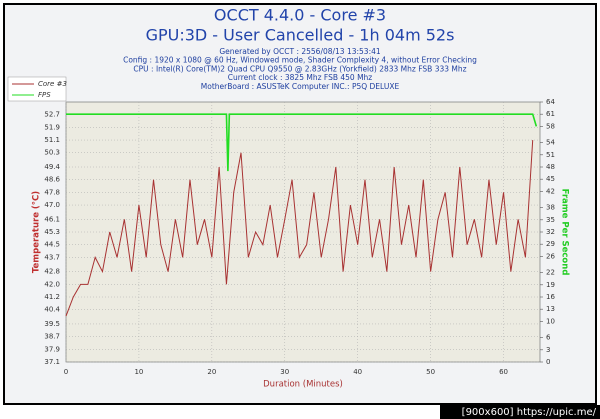 The height and width of the screenshot is (419, 600). What do you see at coordinates (300, 15) in the screenshot?
I see `chart-title: OCCT 4.4.0 - Core #3` at bounding box center [300, 15].